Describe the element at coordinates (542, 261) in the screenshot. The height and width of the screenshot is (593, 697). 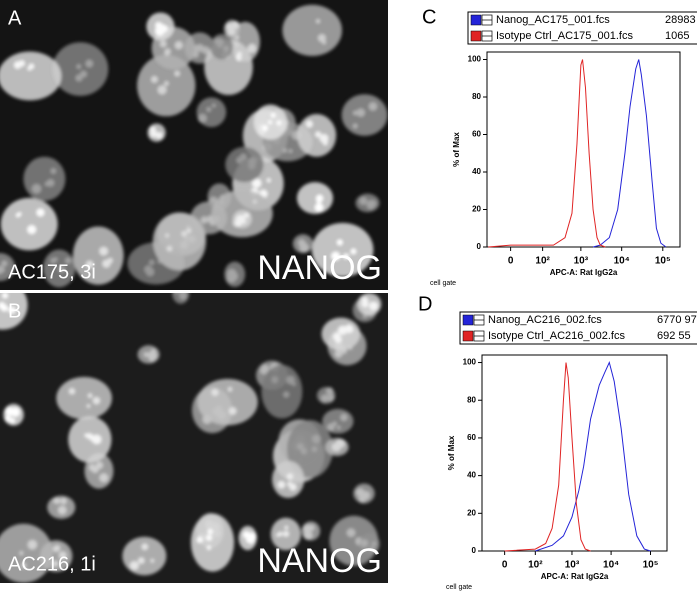
I see `x-tick-label: 10²` at that location.